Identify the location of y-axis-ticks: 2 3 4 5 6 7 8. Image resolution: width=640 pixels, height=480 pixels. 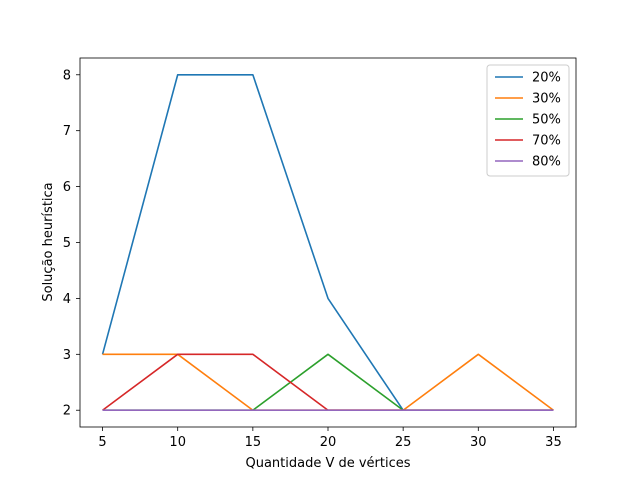
(71, 243).